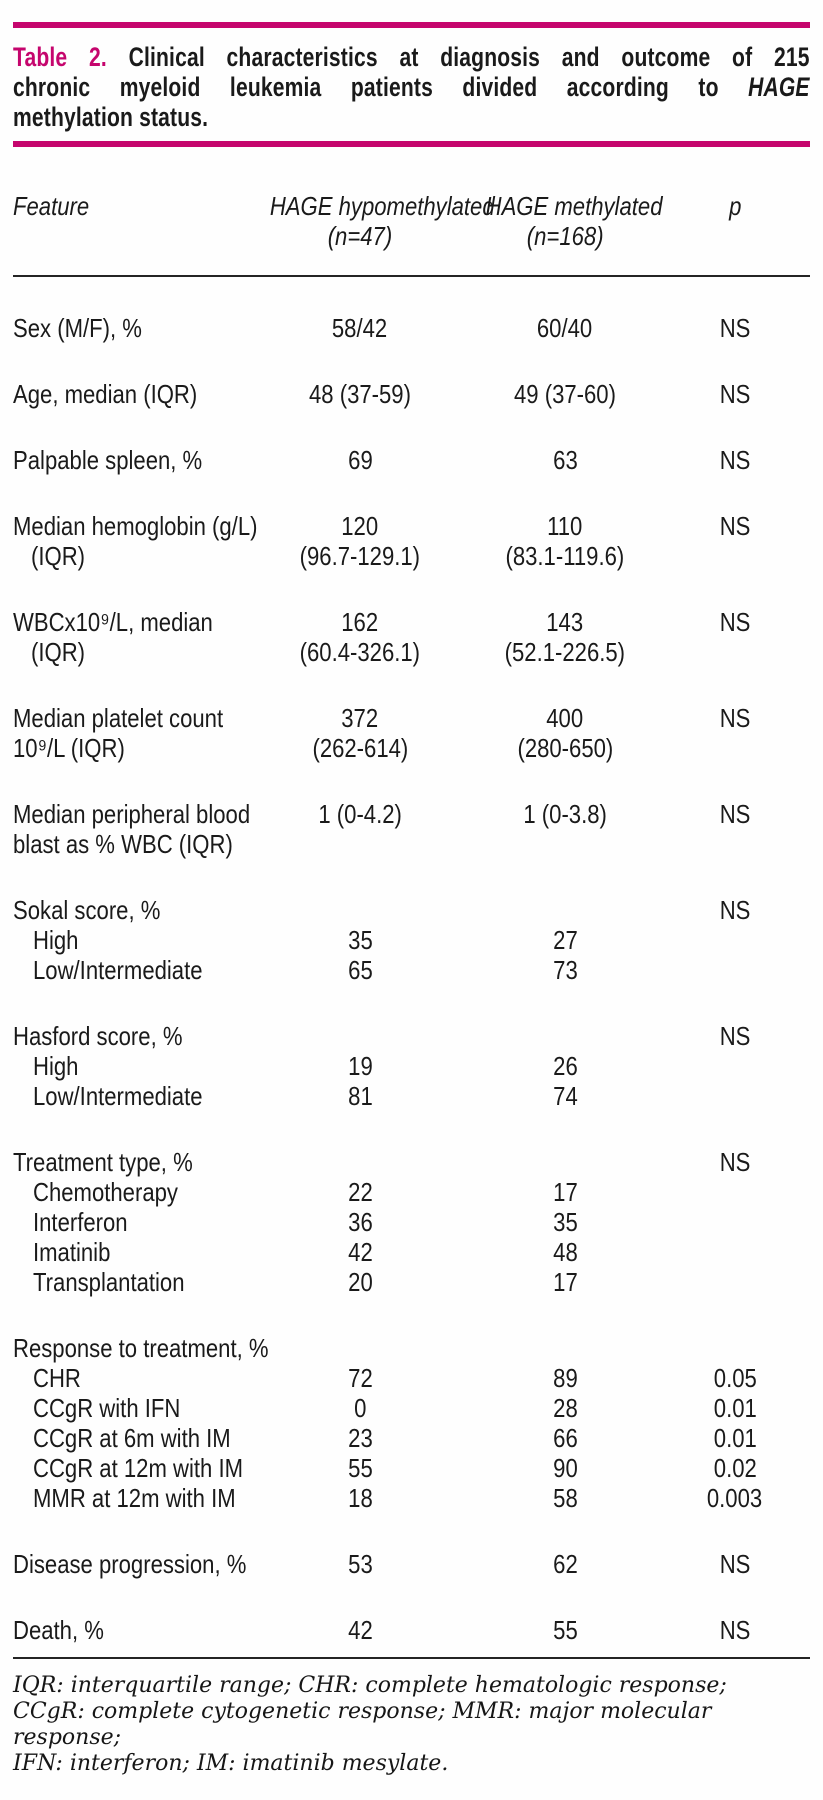 This screenshot has width=823, height=1800. What do you see at coordinates (56, 940) in the screenshot?
I see `feature-cell-text: High` at bounding box center [56, 940].